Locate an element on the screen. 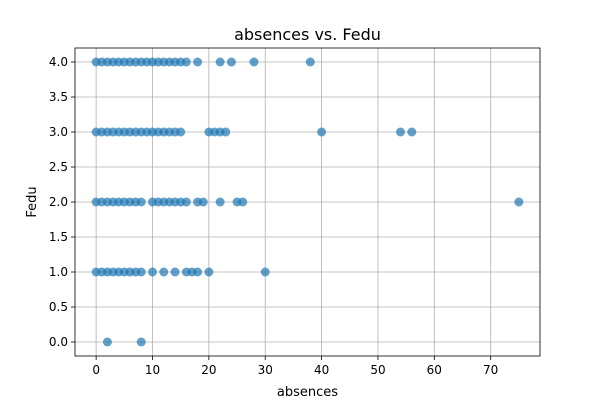 The image size is (600, 400). y-tick-label: 4.0 is located at coordinates (58, 62).